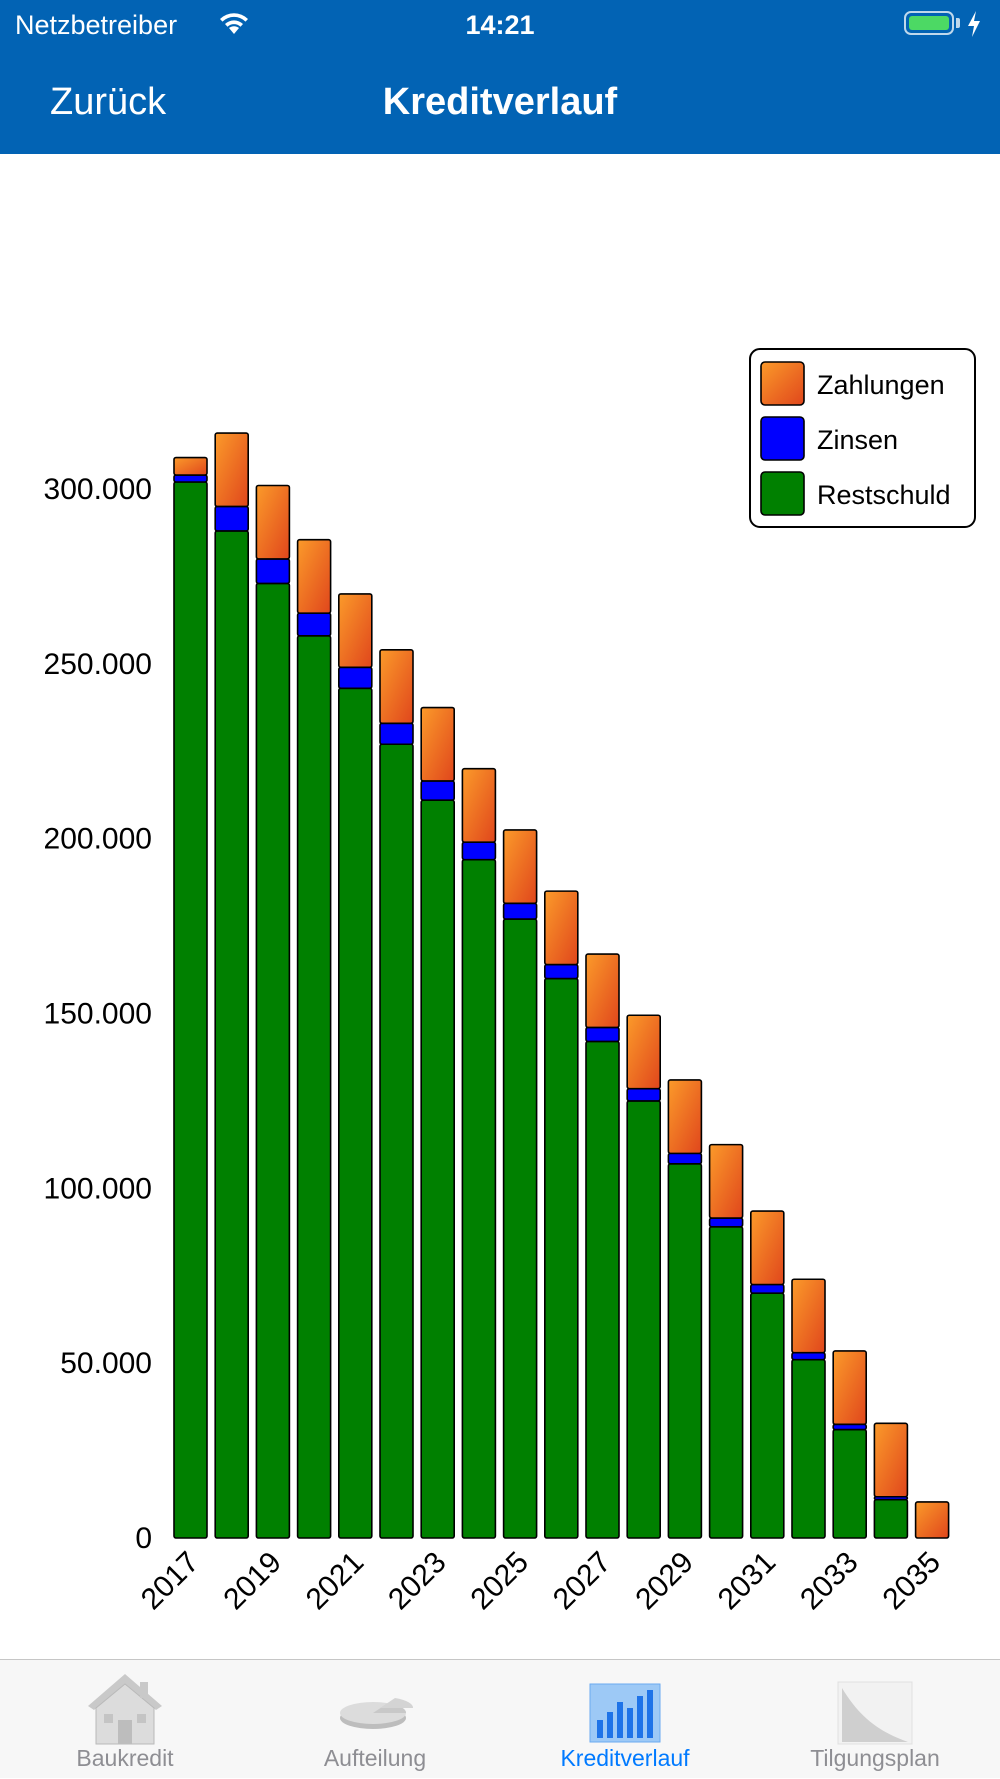  Describe the element at coordinates (190, 478) in the screenshot. I see `bar-zinsen-2017` at that location.